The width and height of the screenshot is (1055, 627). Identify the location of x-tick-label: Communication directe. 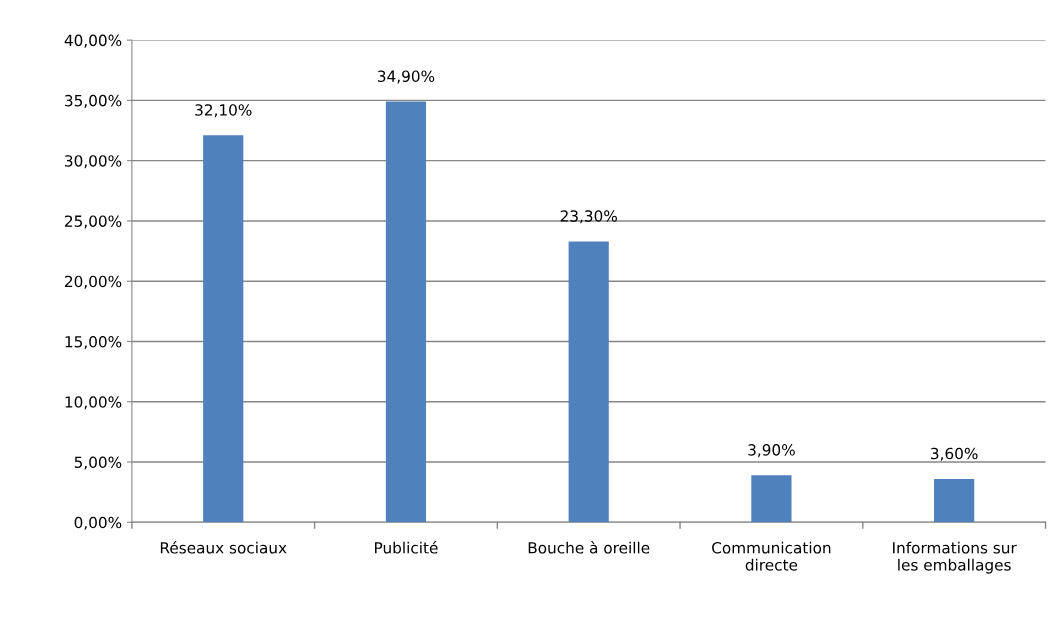
(771, 556).